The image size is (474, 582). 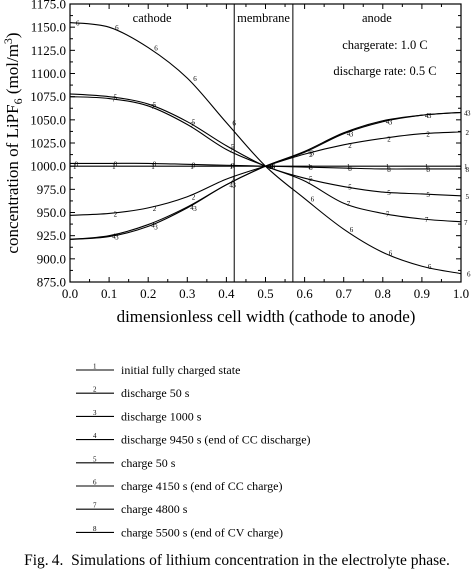 I want to click on legend-label: charge 50 s, so click(x=148, y=463).